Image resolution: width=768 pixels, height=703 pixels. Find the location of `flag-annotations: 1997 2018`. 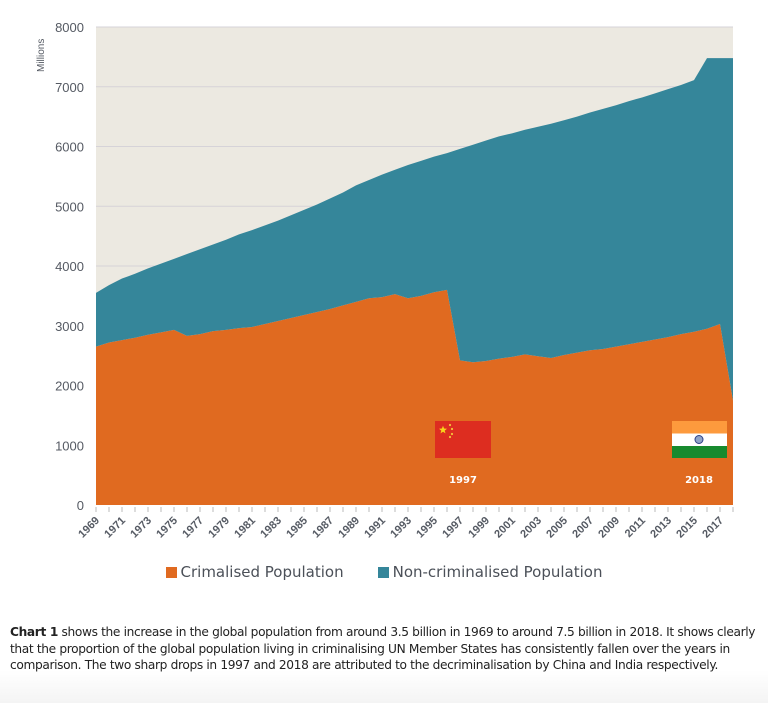

flag-annotations: 1997 2018 is located at coordinates (581, 453).